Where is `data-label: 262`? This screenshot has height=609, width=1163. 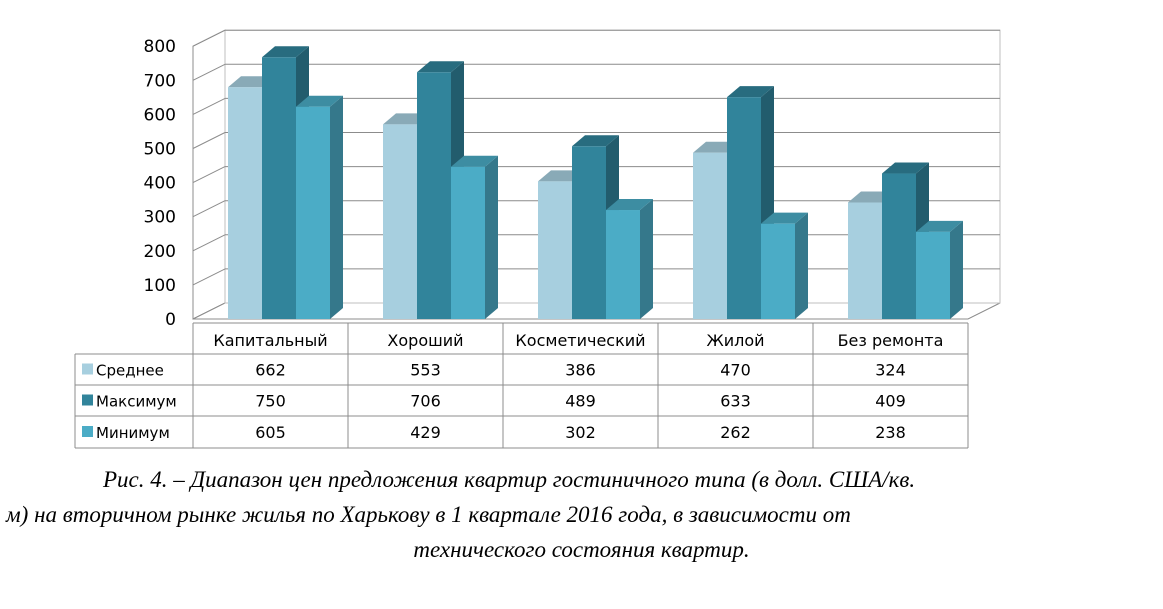 data-label: 262 is located at coordinates (735, 432).